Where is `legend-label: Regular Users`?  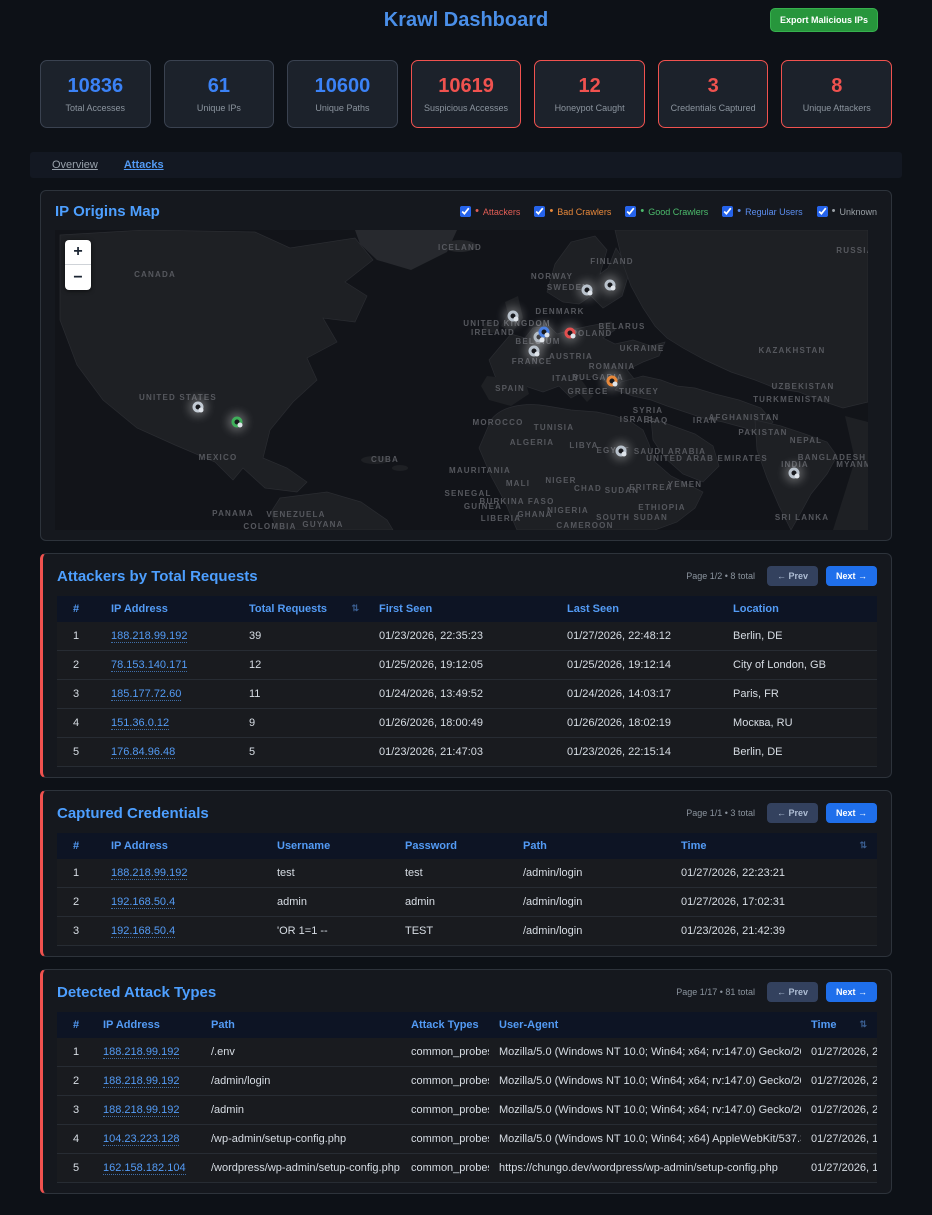 legend-label: Regular Users is located at coordinates (774, 211).